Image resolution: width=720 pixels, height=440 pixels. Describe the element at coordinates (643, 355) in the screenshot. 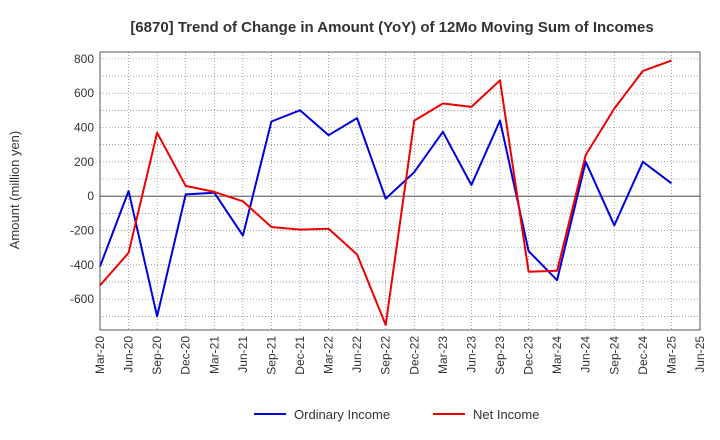

I see `x-tick-label: Dec-24` at that location.